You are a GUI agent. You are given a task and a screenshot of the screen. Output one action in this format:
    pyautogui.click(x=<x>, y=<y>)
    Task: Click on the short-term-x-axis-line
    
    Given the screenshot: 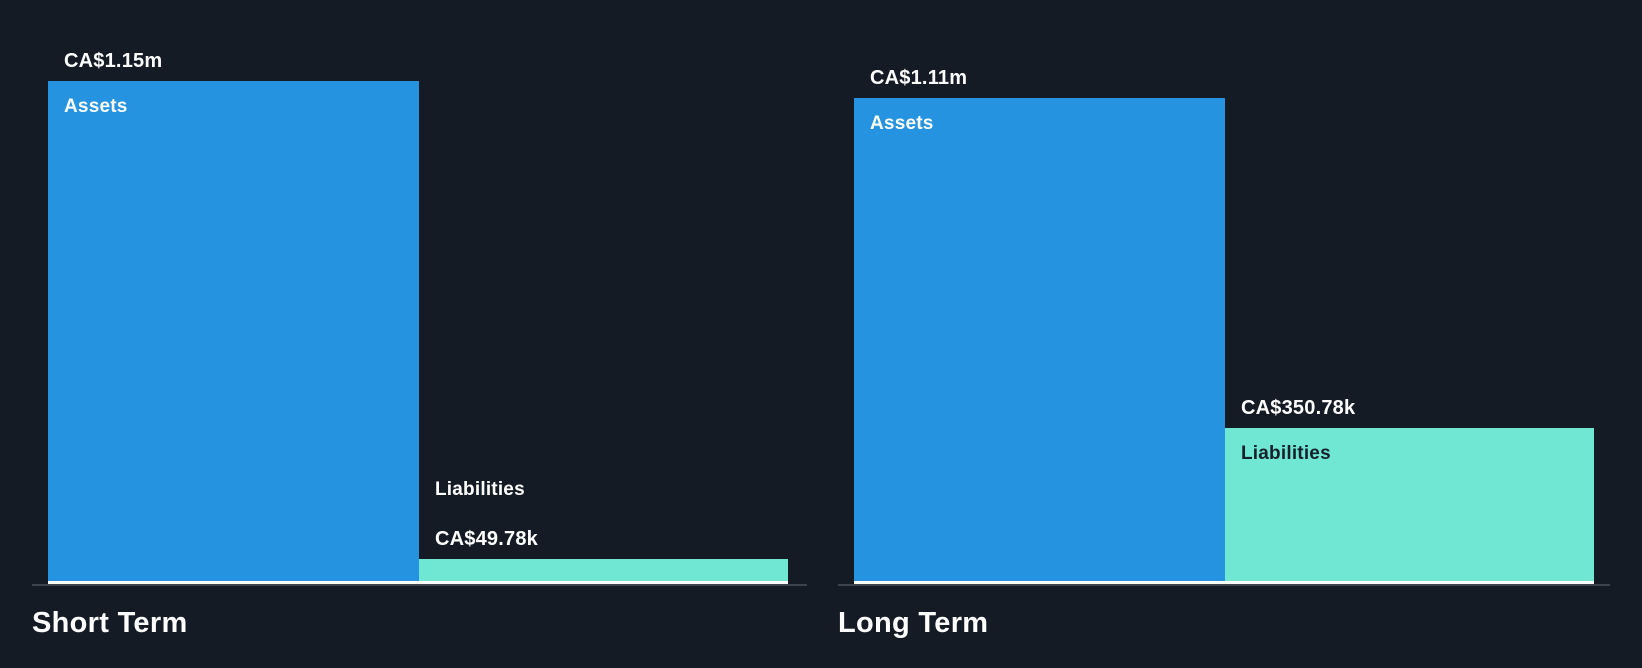 What is the action you would take?
    pyautogui.click(x=419, y=585)
    